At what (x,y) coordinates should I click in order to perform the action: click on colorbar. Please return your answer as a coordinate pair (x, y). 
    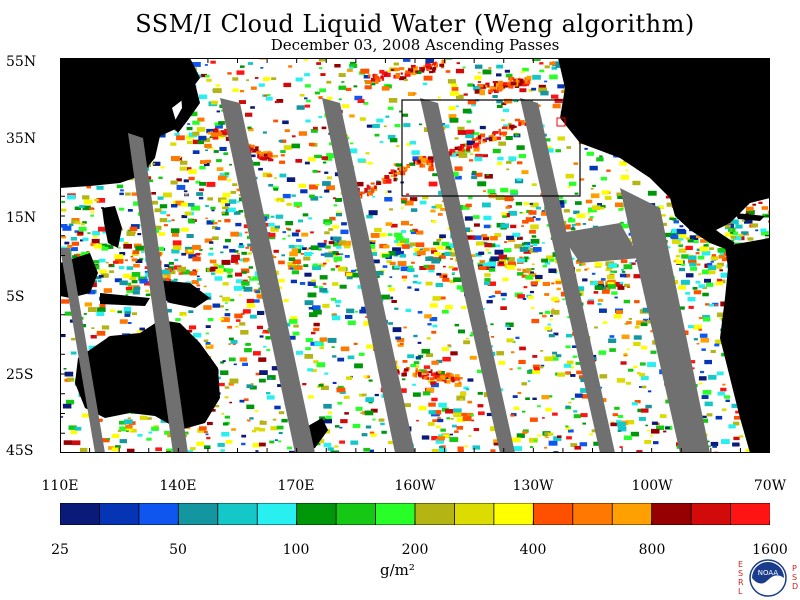
    Looking at the image, I should click on (415, 514).